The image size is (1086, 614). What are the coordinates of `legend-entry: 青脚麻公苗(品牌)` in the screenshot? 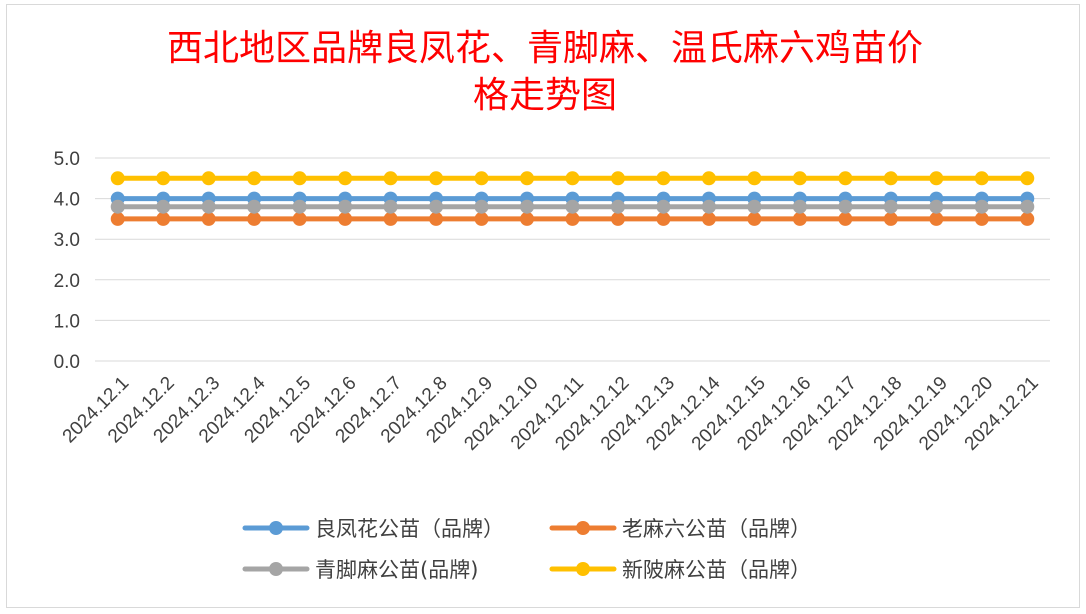 It's located at (360, 570).